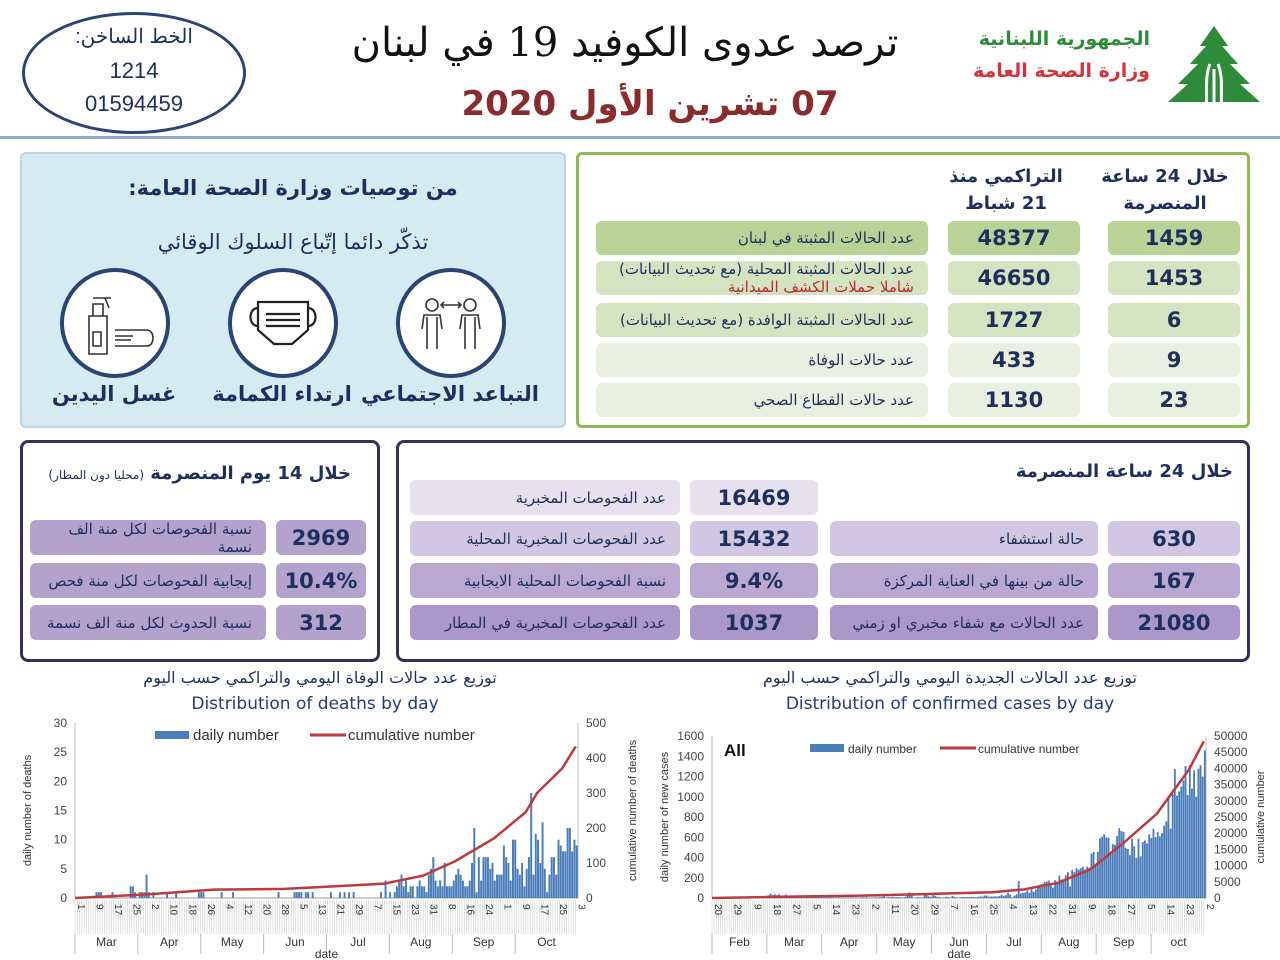 The image size is (1280, 960). What do you see at coordinates (694, 817) in the screenshot?
I see `y-tick-label: 800` at bounding box center [694, 817].